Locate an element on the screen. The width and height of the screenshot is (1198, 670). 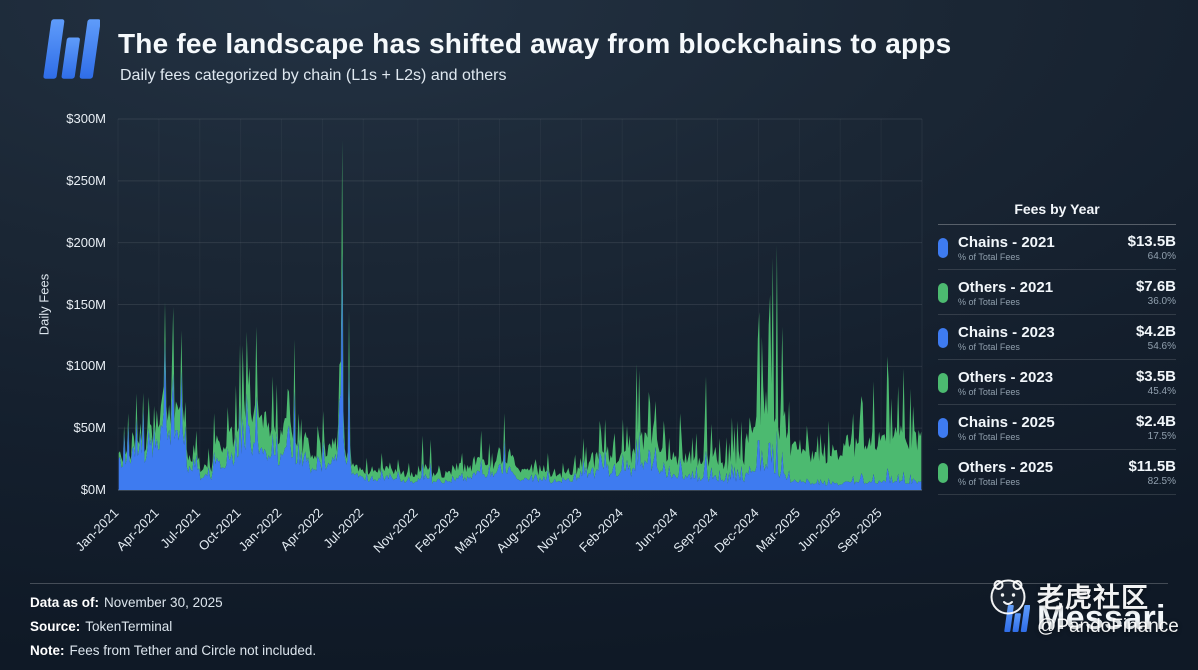
legend-series-value: $11.5B is located at coordinates (1152, 466).